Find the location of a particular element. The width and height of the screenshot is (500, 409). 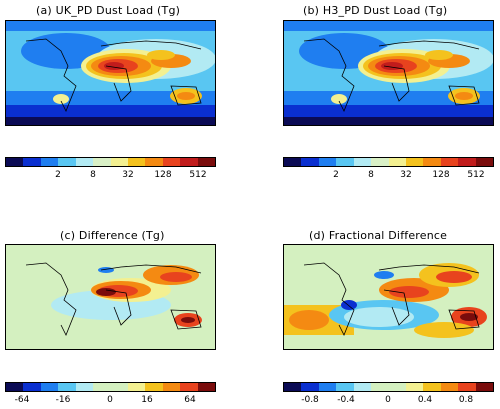

map-panel-c is located at coordinates (110, 297).